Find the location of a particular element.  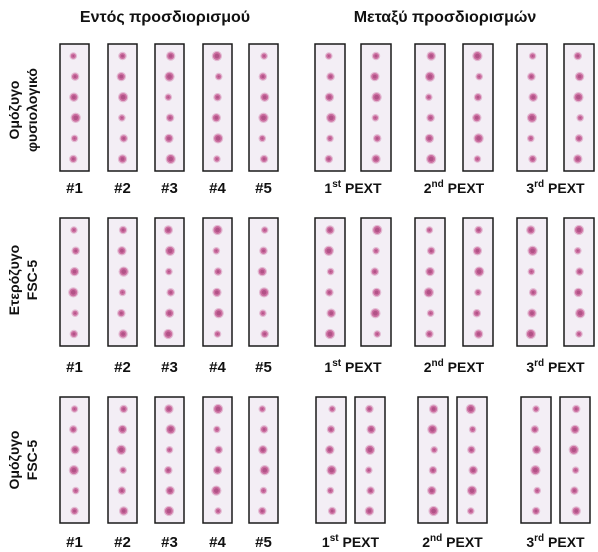

between-assays-header: Μεταξύ προσδιορισμών is located at coordinates (445, 17).